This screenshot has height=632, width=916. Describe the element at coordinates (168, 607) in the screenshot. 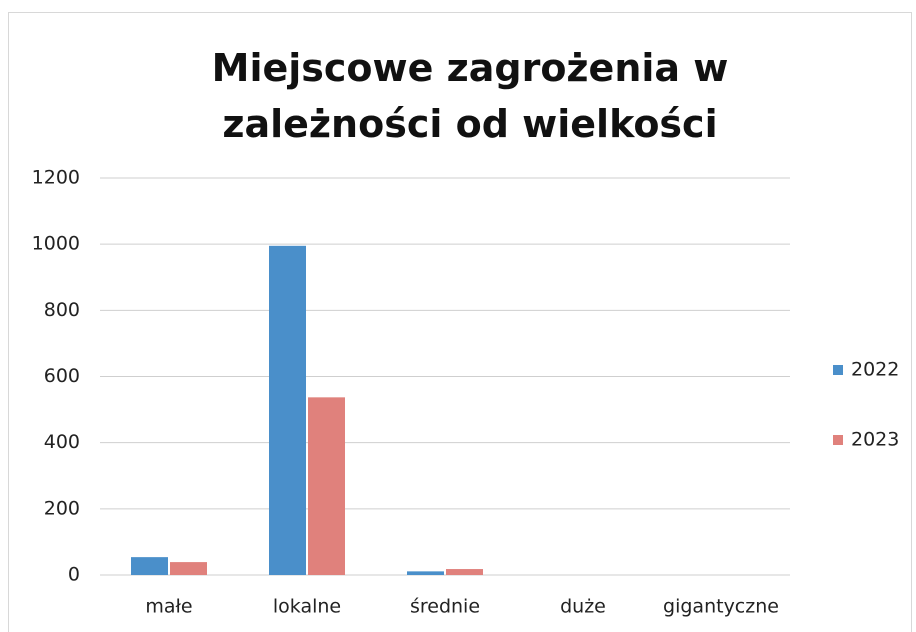

I see `x-tick-label: małe` at that location.